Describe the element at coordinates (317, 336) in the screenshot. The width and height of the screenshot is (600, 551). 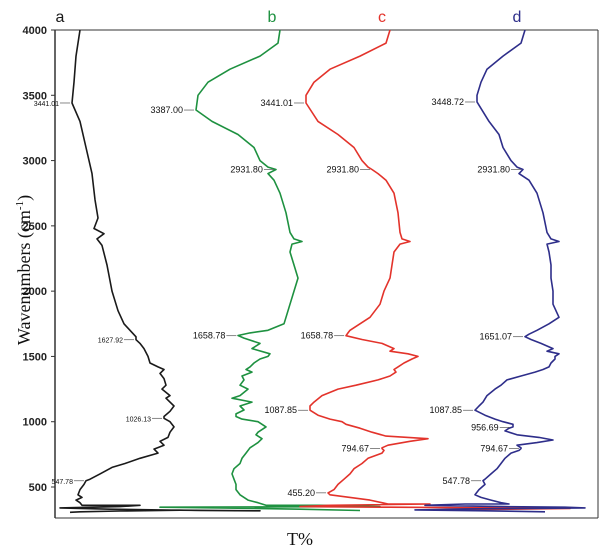
I see `peak-label-c: 1658.78` at that location.